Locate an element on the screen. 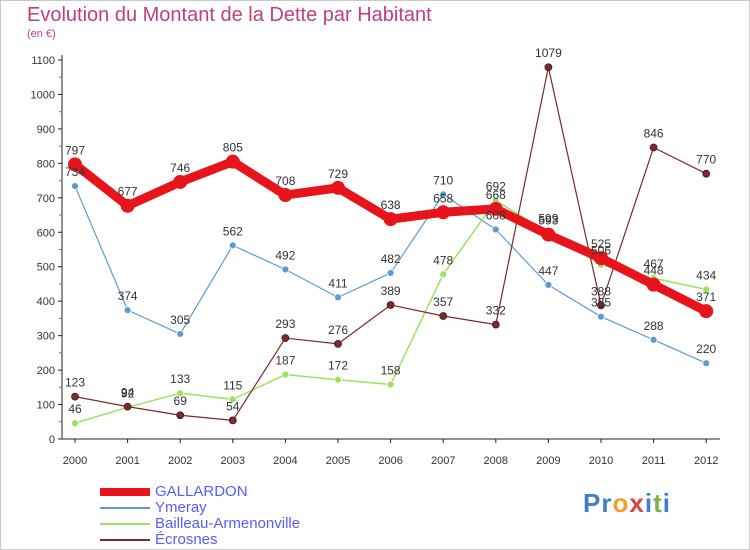 This screenshot has height=550, width=750. x-tick-label: 2002 is located at coordinates (180, 461).